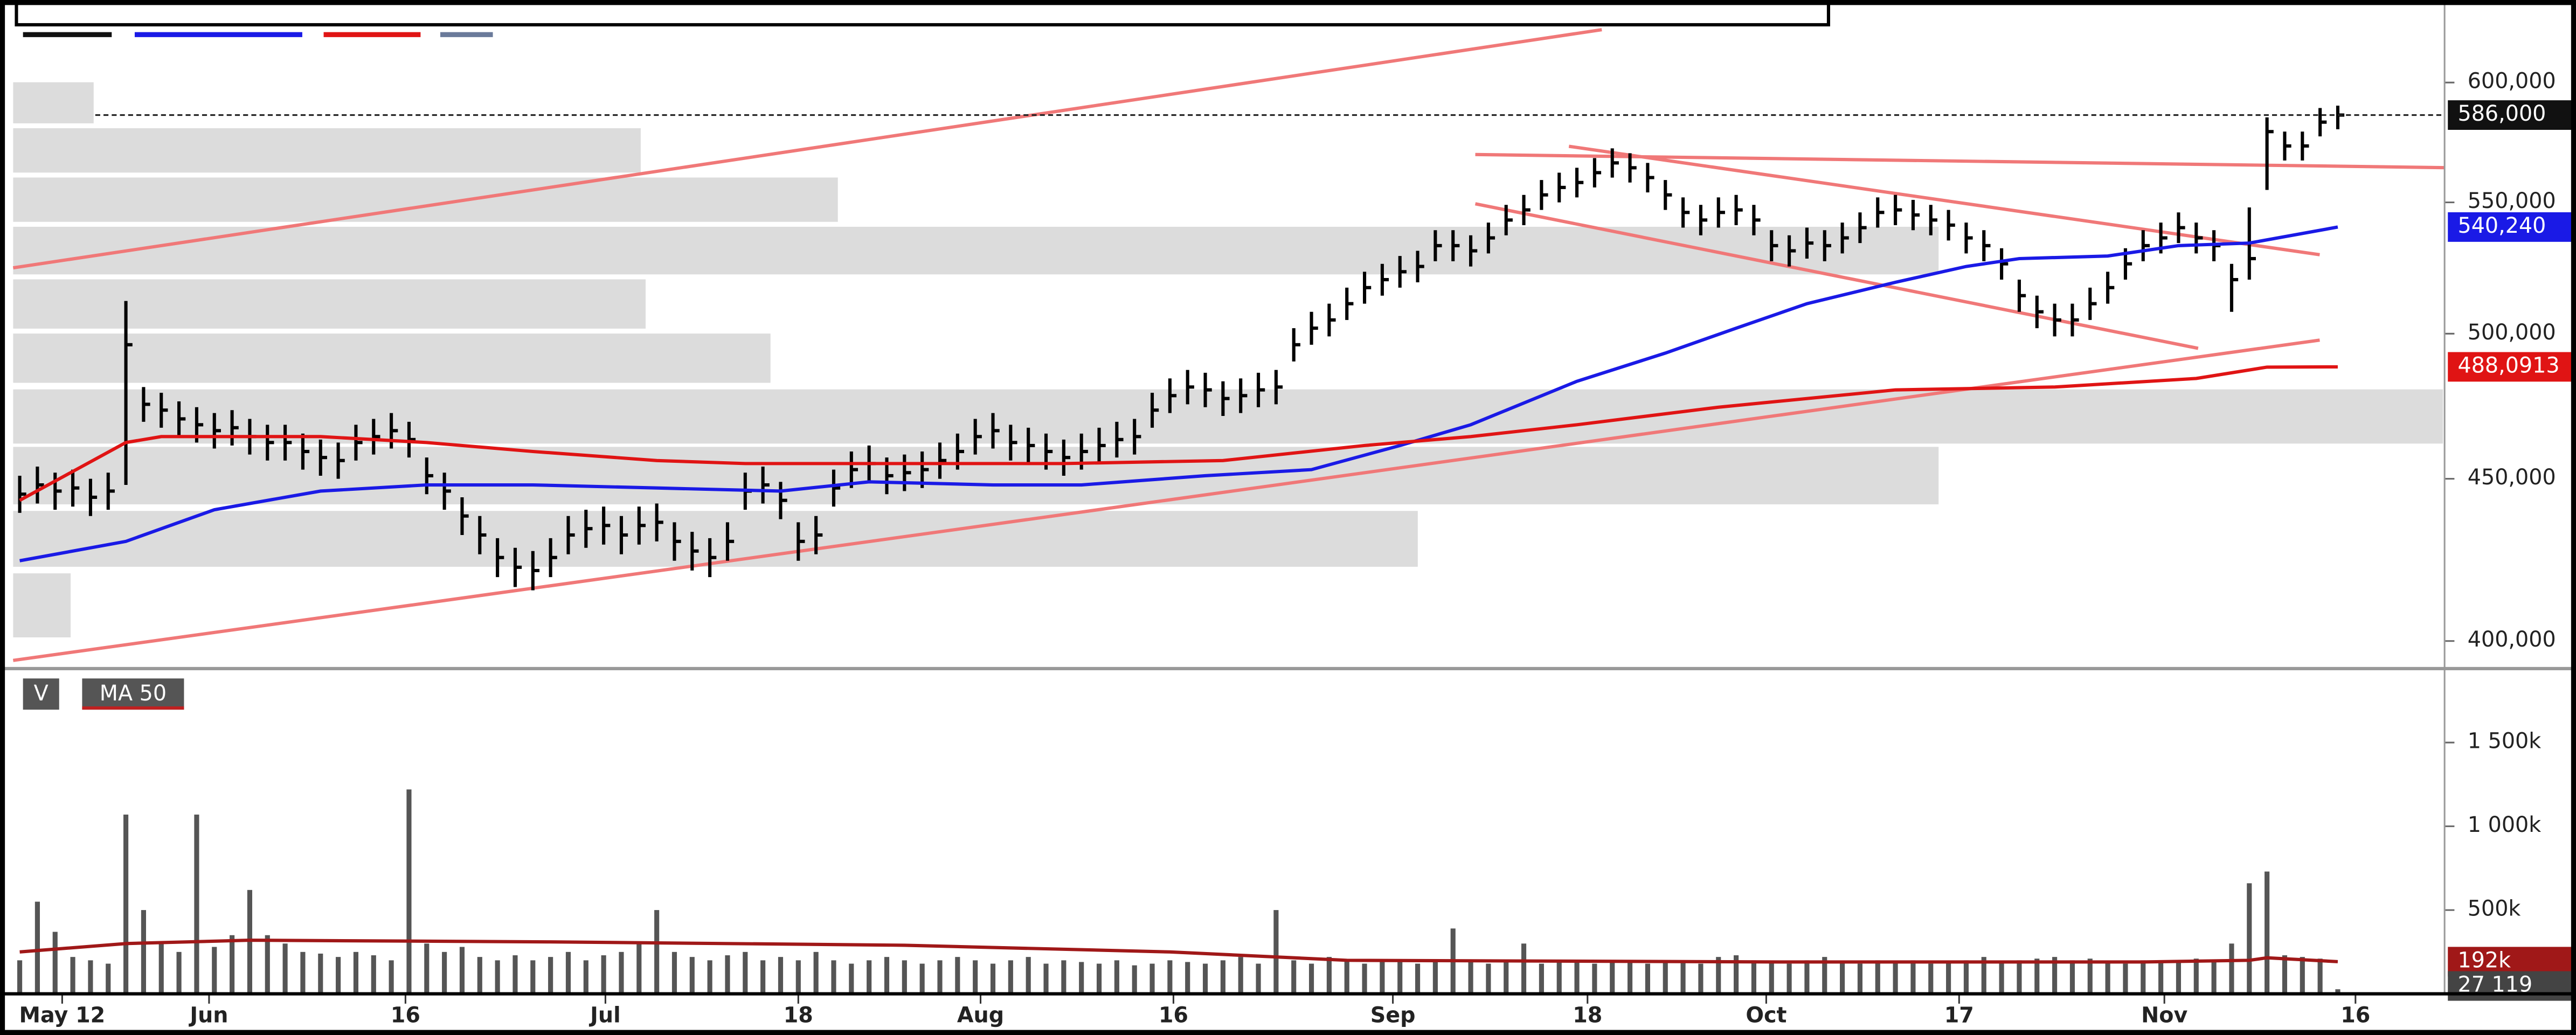 The image size is (2576, 1035). What do you see at coordinates (2512, 201) in the screenshot?
I see `y-tick-label: 550,000` at bounding box center [2512, 201].